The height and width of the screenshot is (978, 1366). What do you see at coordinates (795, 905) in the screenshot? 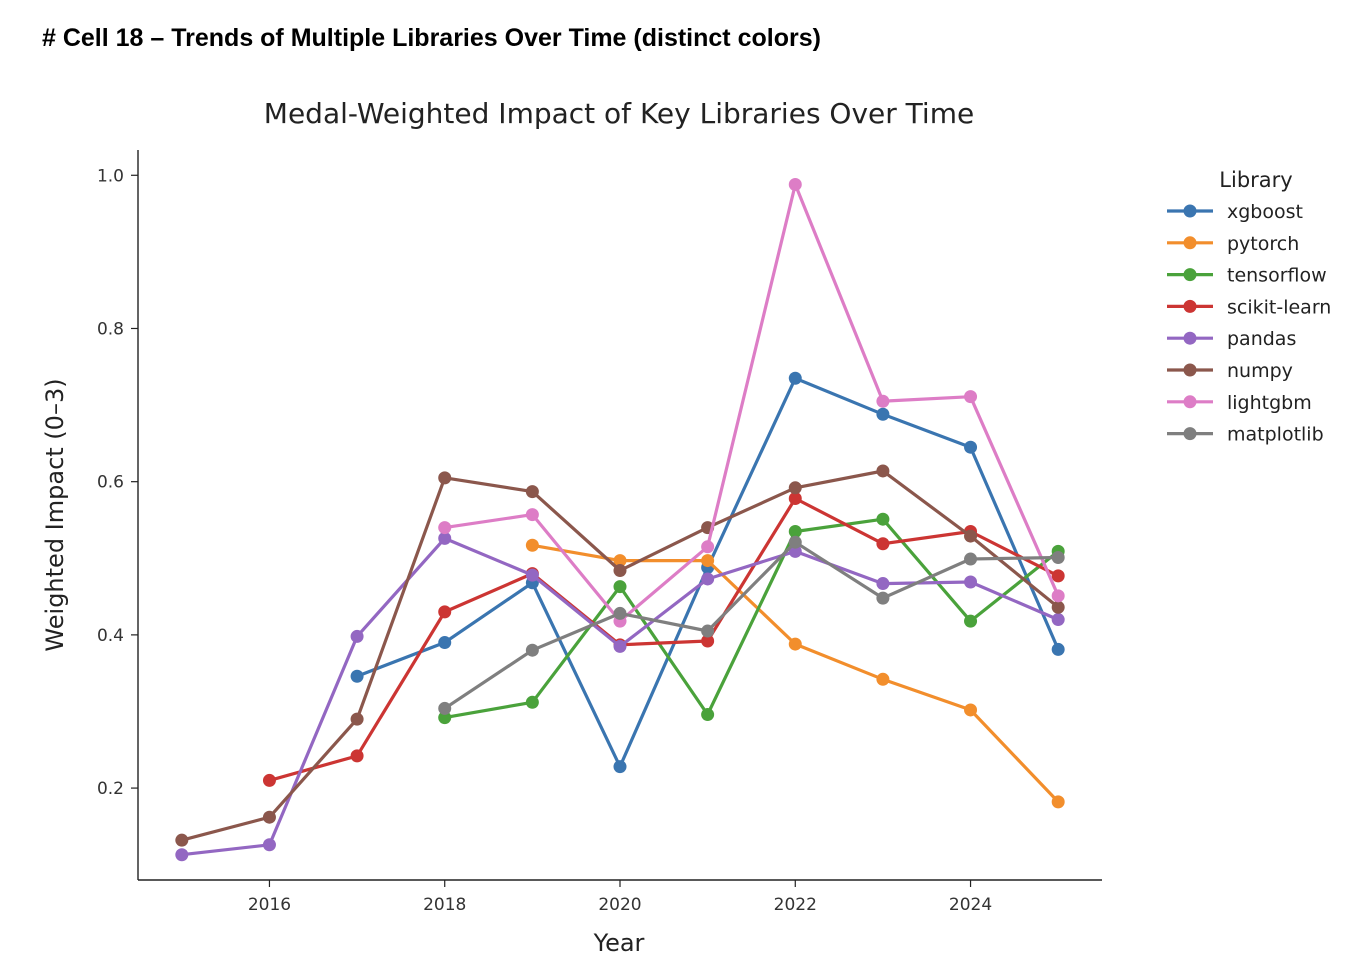
I see `x-tick-label: 2022` at bounding box center [795, 905].